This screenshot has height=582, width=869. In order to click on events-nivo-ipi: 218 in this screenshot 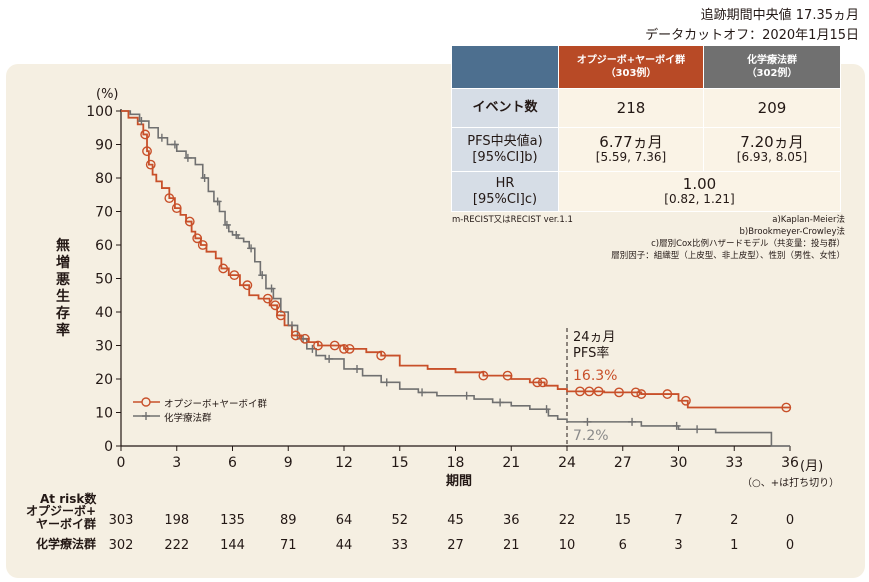, I will do `click(631, 108)`.